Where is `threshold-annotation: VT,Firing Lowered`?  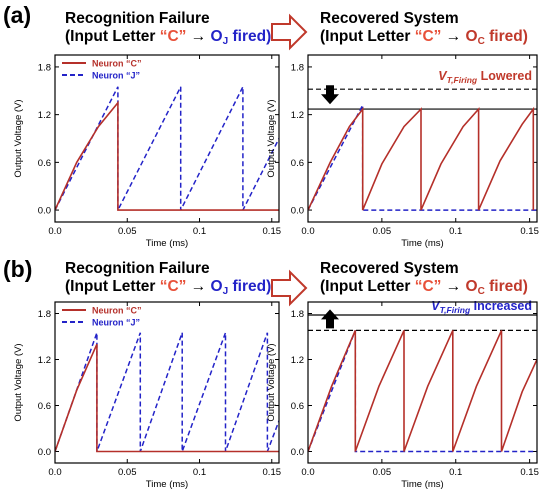 threshold-annotation: VT,Firing Lowered is located at coordinates (485, 77).